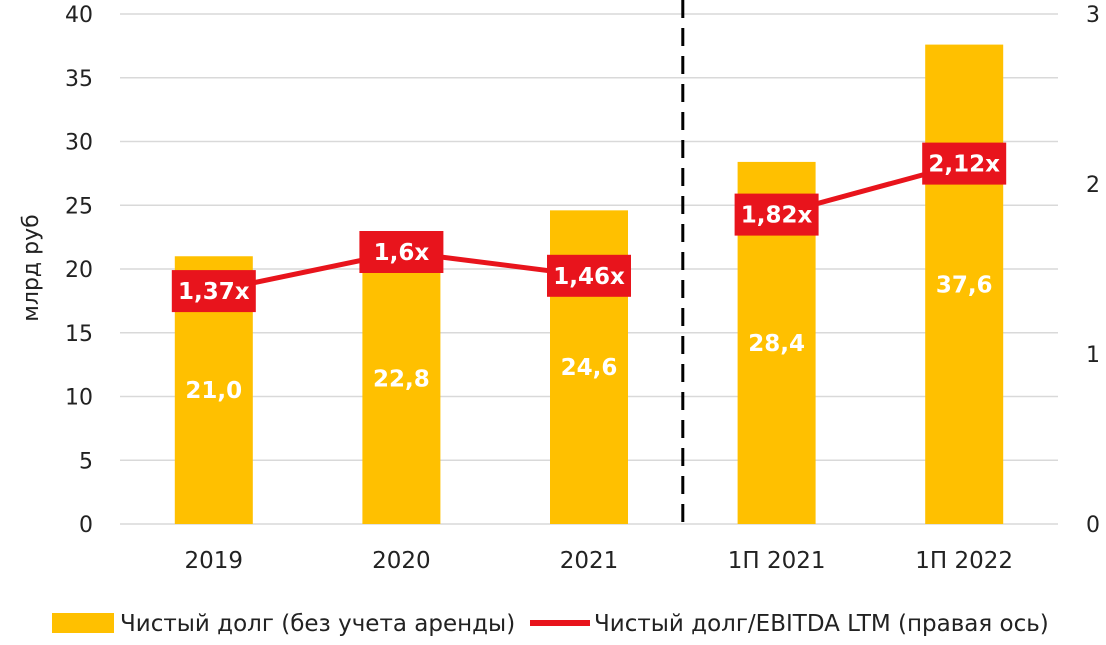 The image size is (1106, 645). What do you see at coordinates (79, 398) in the screenshot?
I see `y-tick-label: 10` at bounding box center [79, 398].